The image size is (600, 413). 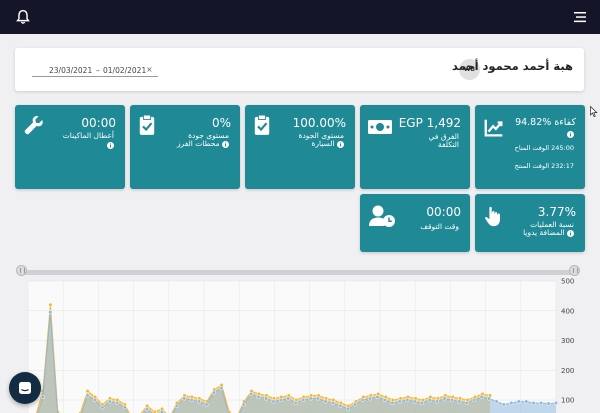 I want to click on car-quality-label: مستوى الجودة السيارة, so click(x=321, y=140).